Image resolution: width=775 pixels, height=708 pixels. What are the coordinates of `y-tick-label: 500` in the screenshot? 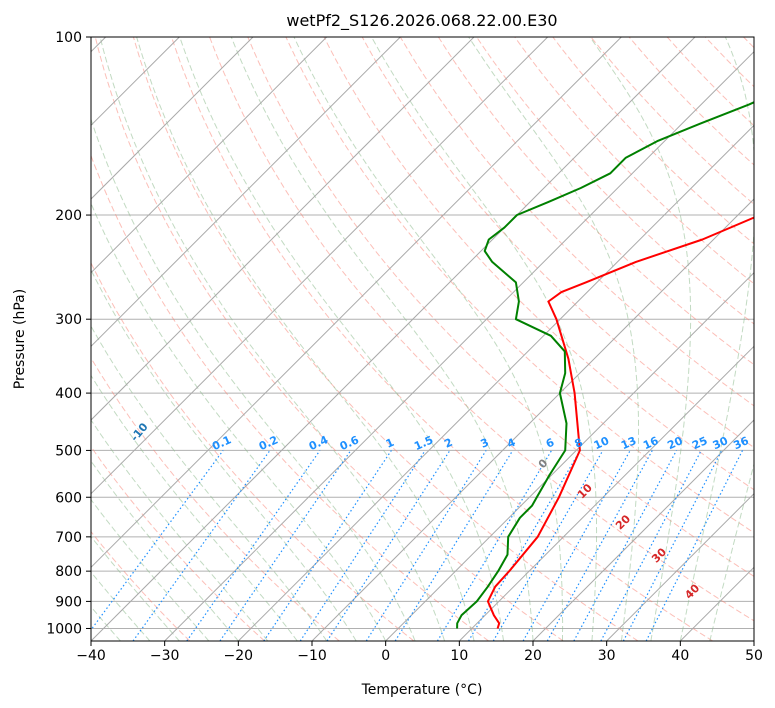 It's located at (68, 451).